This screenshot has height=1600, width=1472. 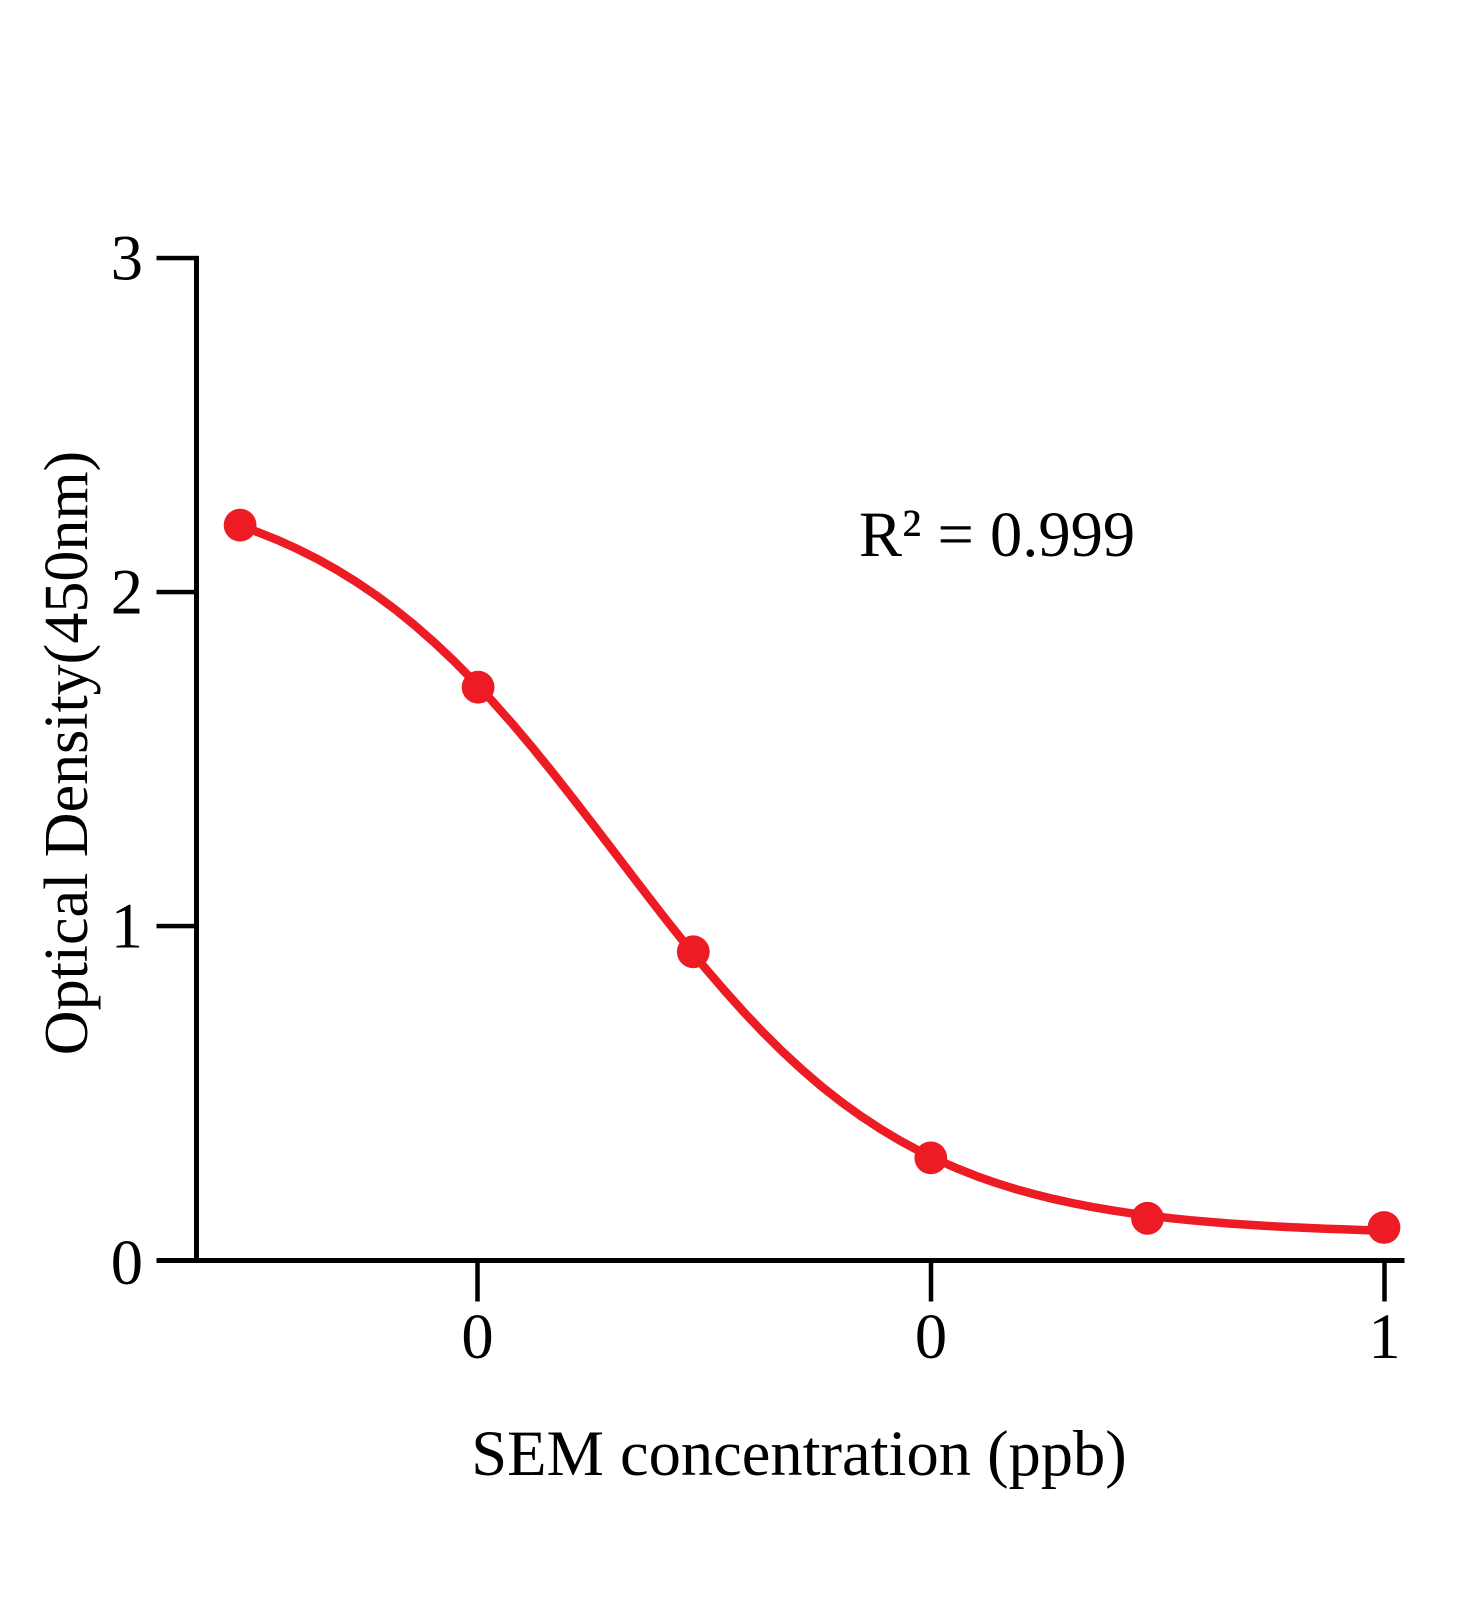 I want to click on svg-text: Optical Density(450nm), so click(x=67, y=753).